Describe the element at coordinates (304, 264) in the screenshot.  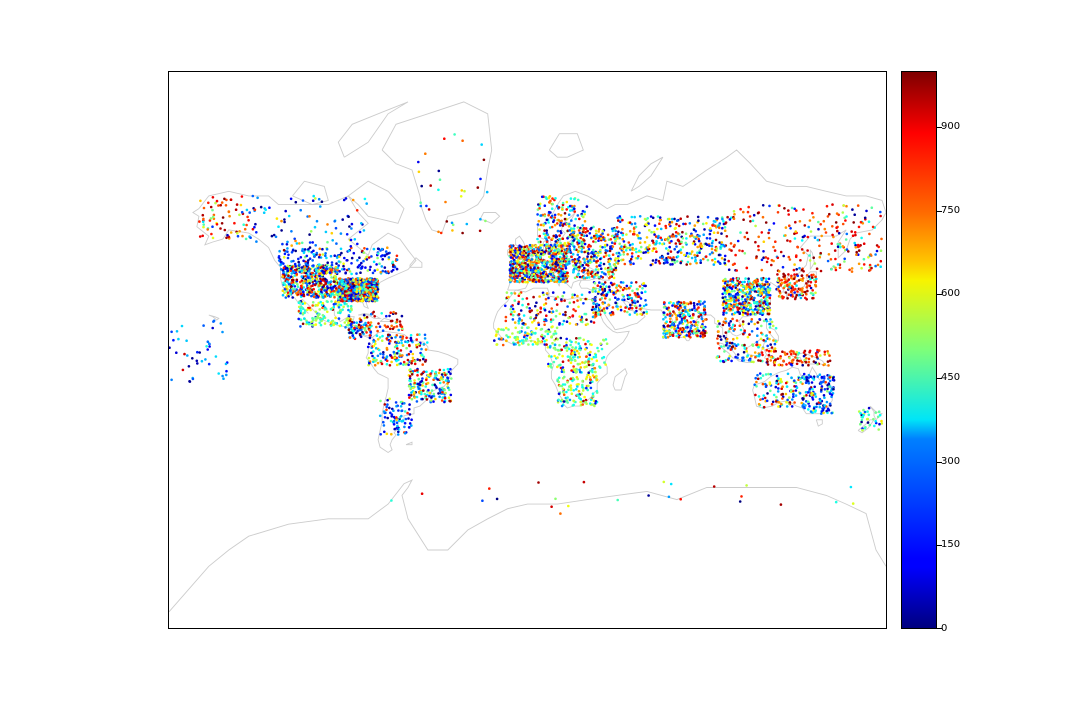
I see `coastline-north-america` at that location.